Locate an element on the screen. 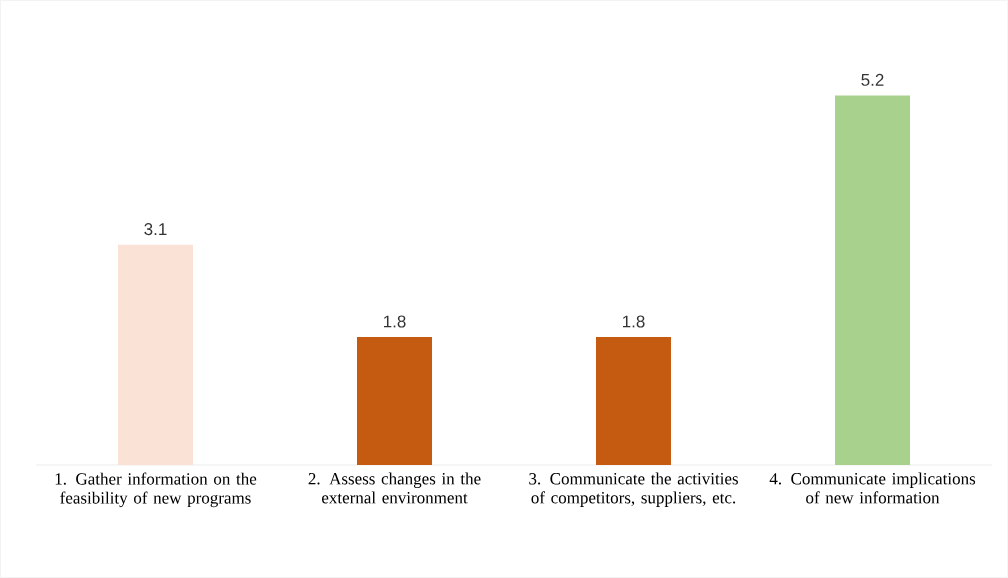 The height and width of the screenshot is (578, 1008). data-label: 3.1 is located at coordinates (155, 229).